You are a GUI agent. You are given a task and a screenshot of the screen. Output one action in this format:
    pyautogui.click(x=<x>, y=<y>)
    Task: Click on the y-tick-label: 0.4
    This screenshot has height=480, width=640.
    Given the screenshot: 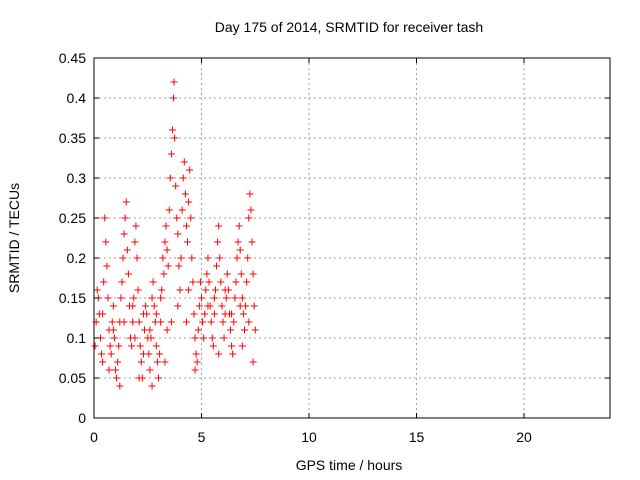 What is the action you would take?
    pyautogui.click(x=77, y=98)
    